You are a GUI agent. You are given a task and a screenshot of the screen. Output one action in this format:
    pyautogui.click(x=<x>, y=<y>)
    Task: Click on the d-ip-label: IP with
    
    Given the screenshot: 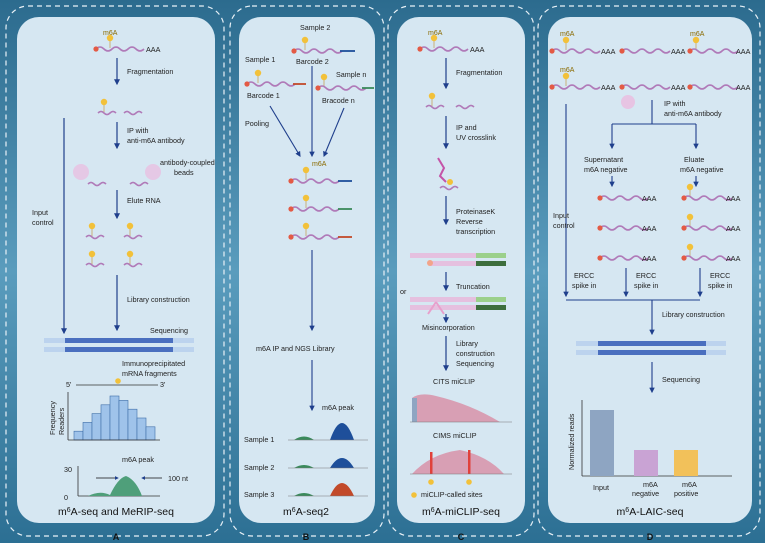 What is the action you would take?
    pyautogui.click(x=674, y=103)
    